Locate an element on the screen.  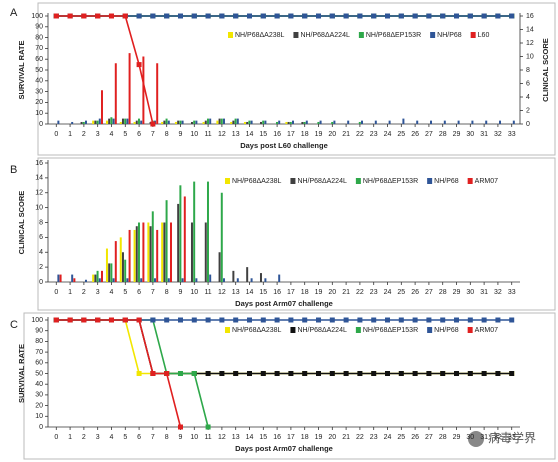
x-tick-label: 25 is located at coordinates (401, 292).